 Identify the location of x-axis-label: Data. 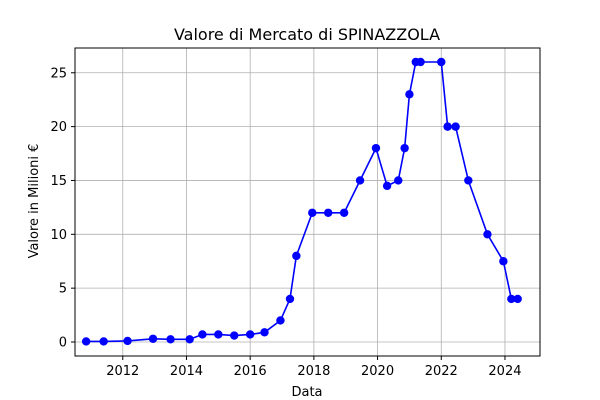
(306, 392).